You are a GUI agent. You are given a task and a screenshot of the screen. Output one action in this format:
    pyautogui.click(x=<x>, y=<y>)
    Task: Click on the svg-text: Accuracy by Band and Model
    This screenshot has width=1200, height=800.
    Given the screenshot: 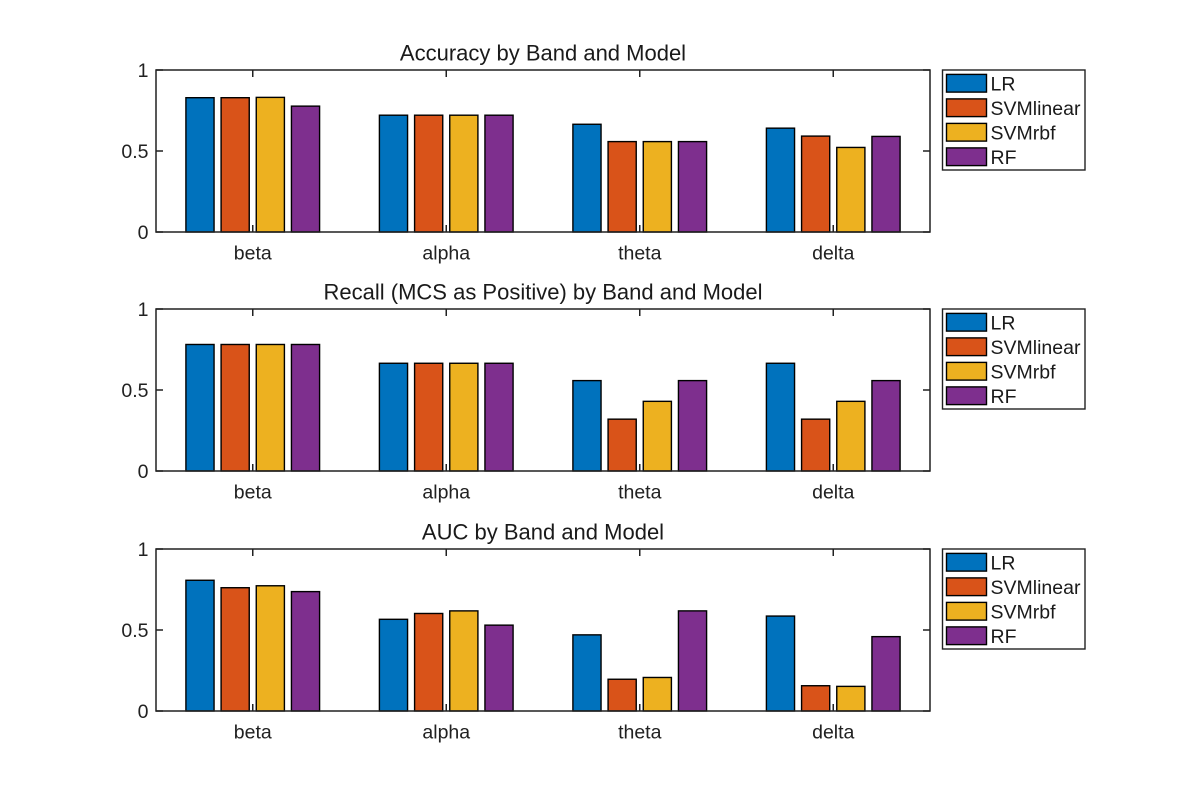 What is the action you would take?
    pyautogui.click(x=543, y=53)
    